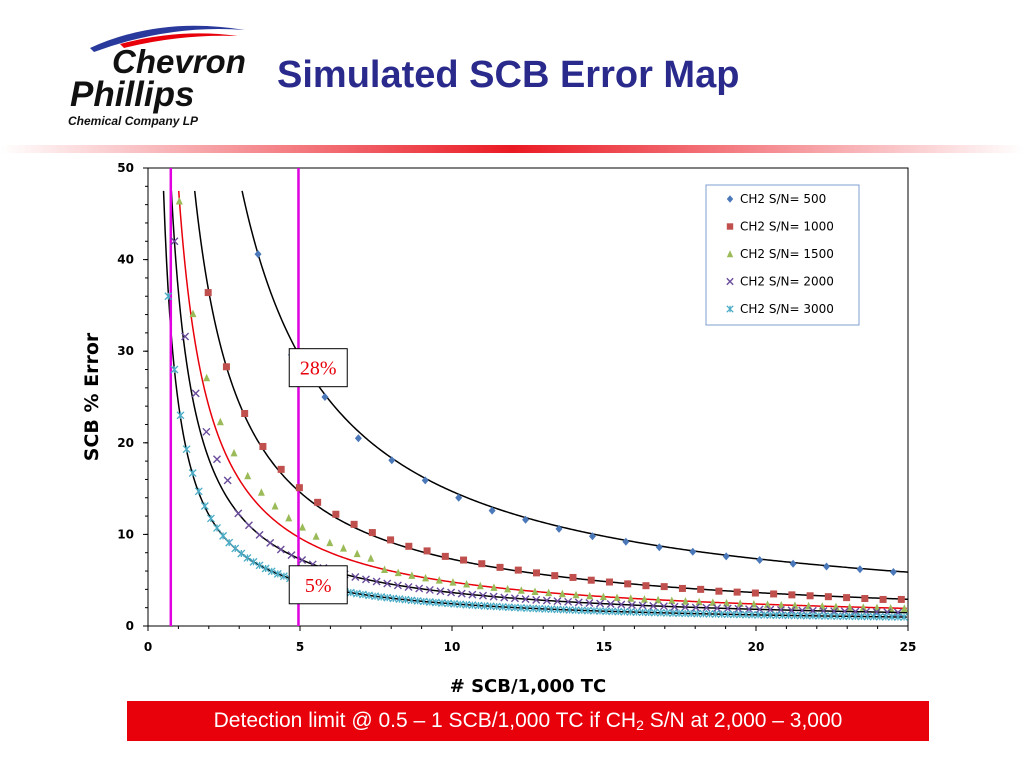 This screenshot has width=1024, height=768. What do you see at coordinates (125, 534) in the screenshot?
I see `y-tick-label: 10` at bounding box center [125, 534].